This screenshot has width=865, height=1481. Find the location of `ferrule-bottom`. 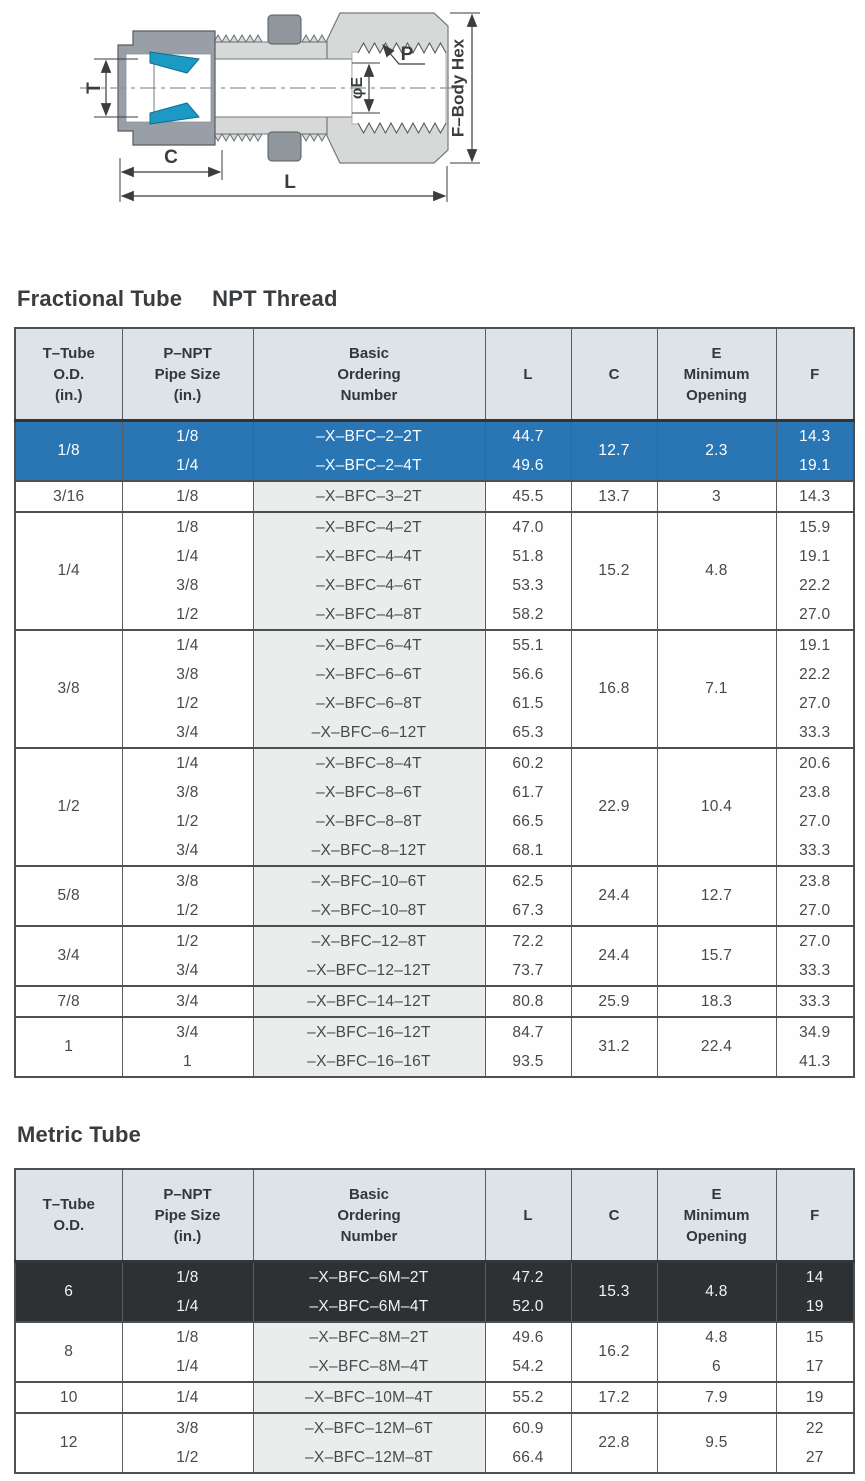

ferrule-bottom is located at coordinates (174, 113).